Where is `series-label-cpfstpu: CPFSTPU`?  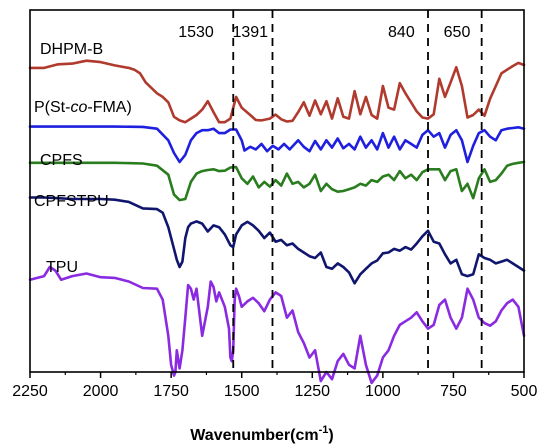 series-label-cpfstpu: CPFSTPU is located at coordinates (71, 201).